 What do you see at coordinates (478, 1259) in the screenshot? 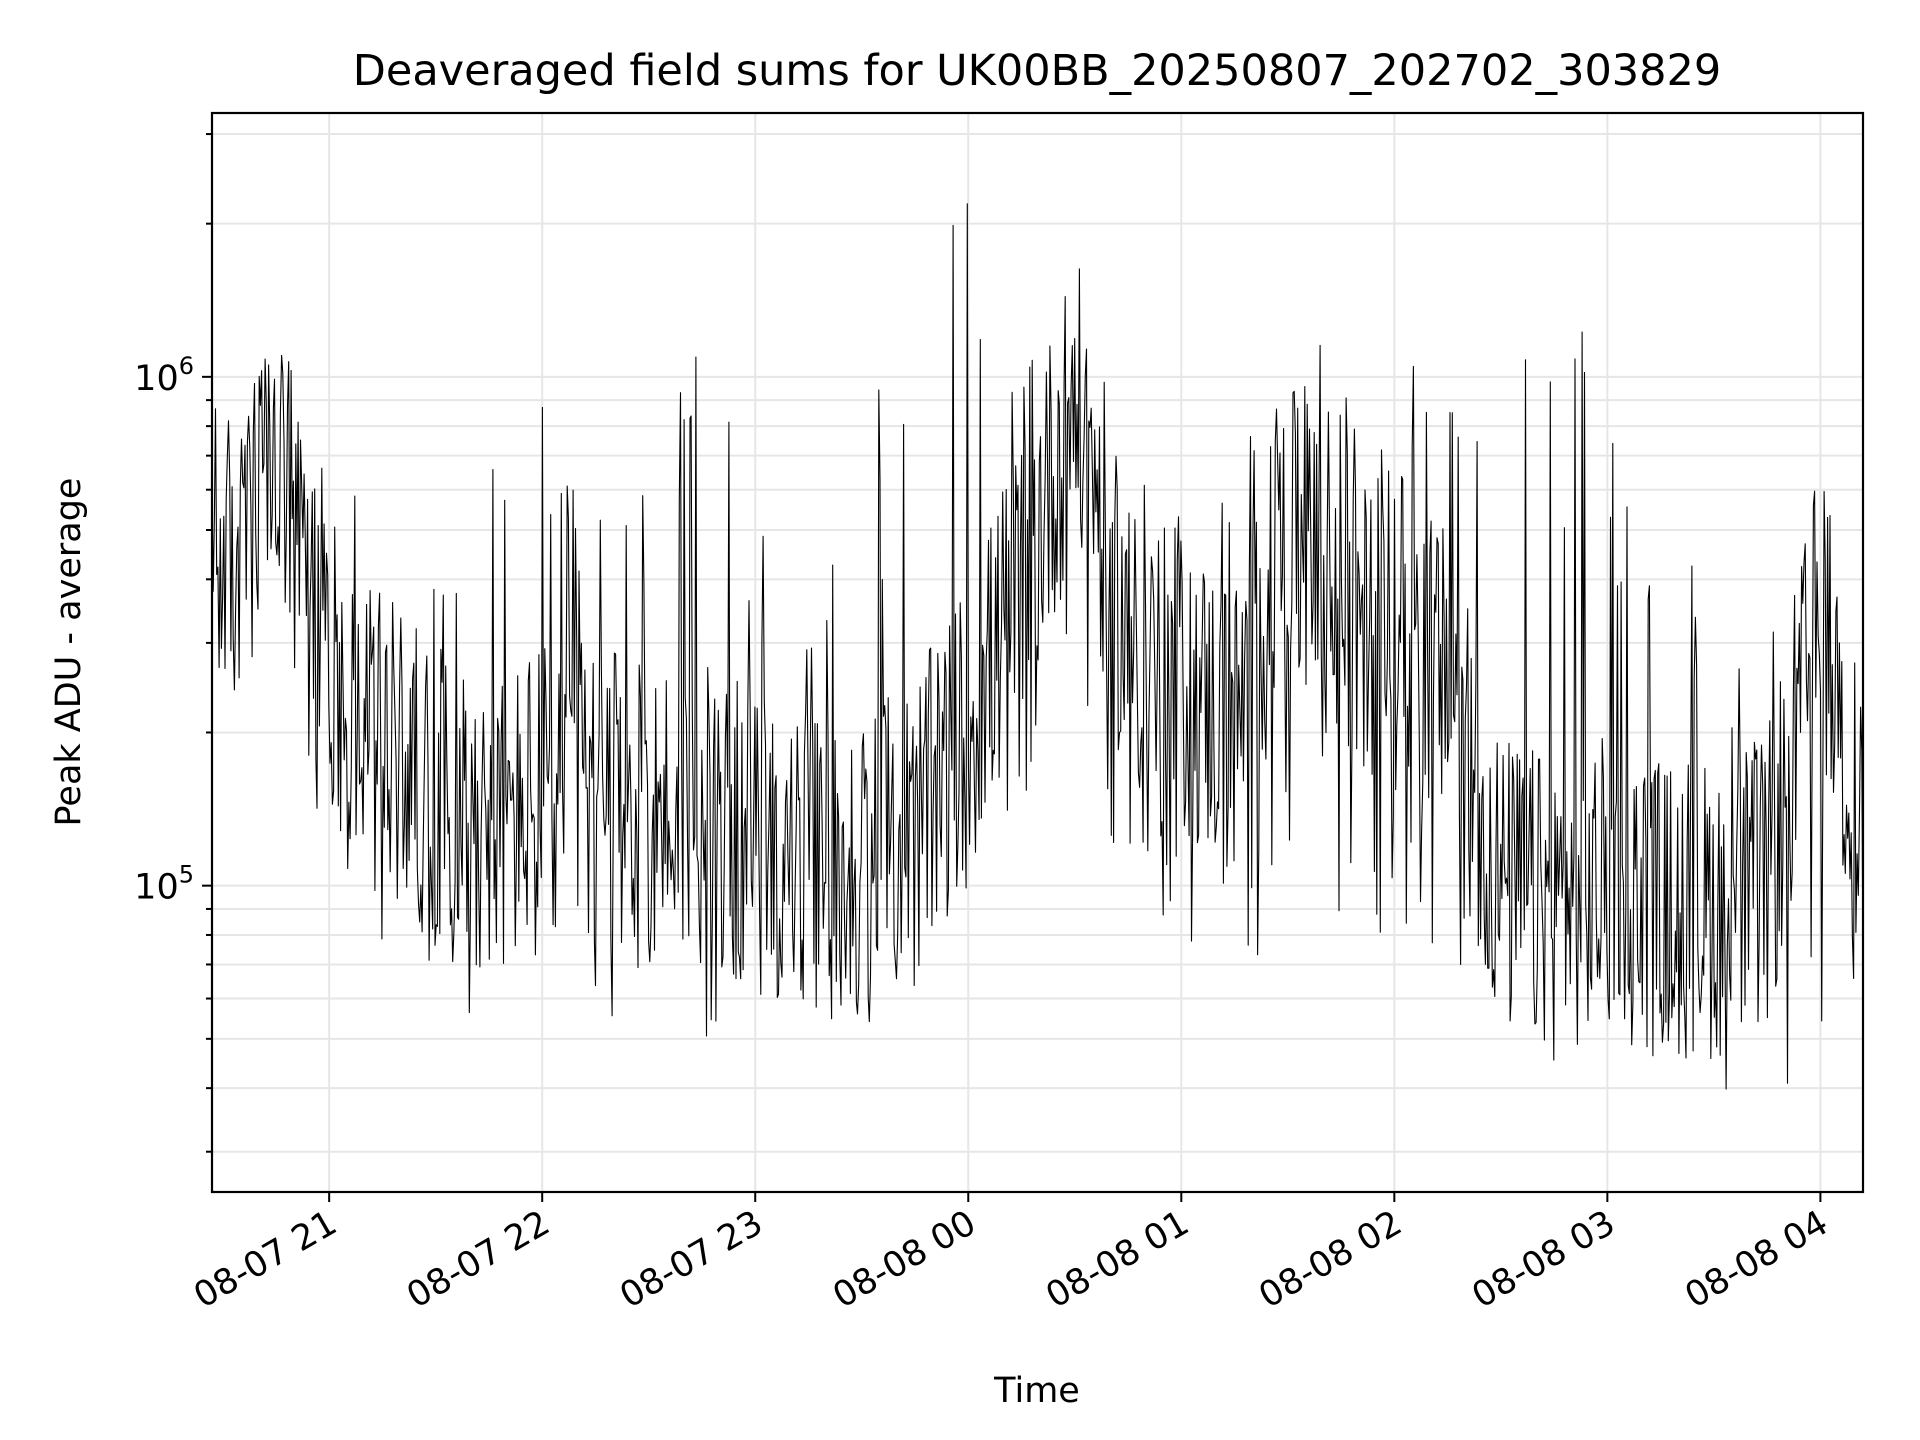
I see `x-tick-label: 08-07 22` at bounding box center [478, 1259].